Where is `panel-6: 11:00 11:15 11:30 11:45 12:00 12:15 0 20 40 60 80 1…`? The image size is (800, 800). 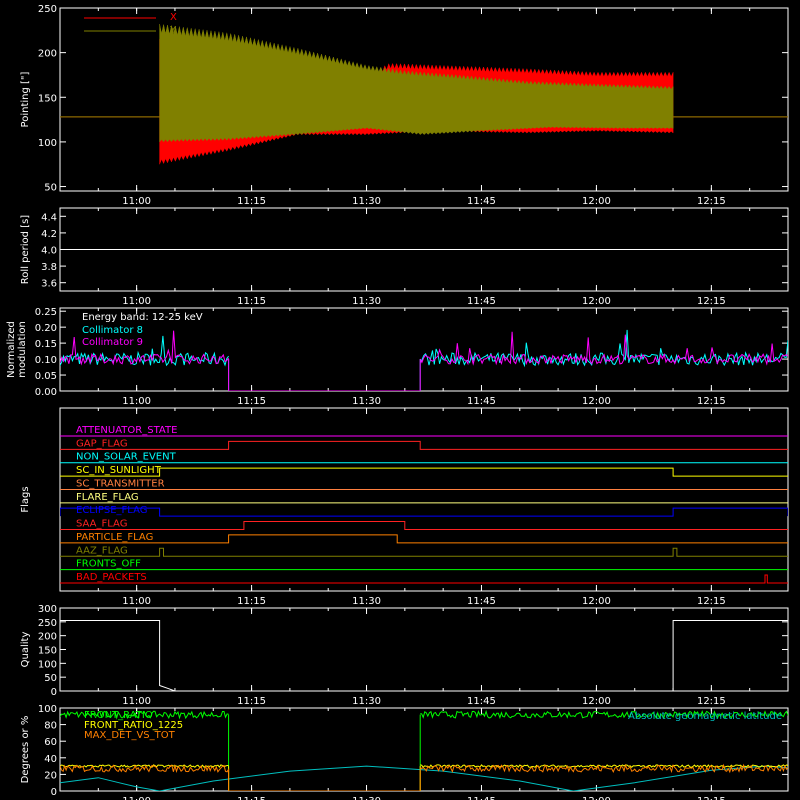 panel-6: 11:00 11:15 11:30 11:45 12:00 12:15 0 20 40 60 80 1… is located at coordinates (404, 752).